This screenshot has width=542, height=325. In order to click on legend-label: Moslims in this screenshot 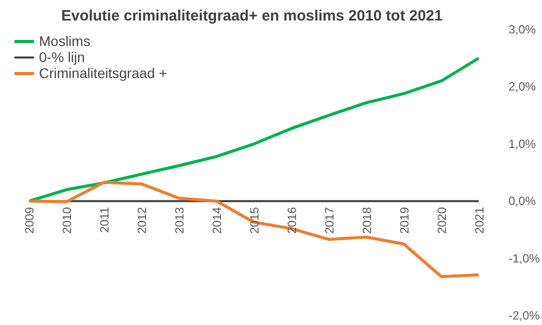, I will do `click(64, 41)`.